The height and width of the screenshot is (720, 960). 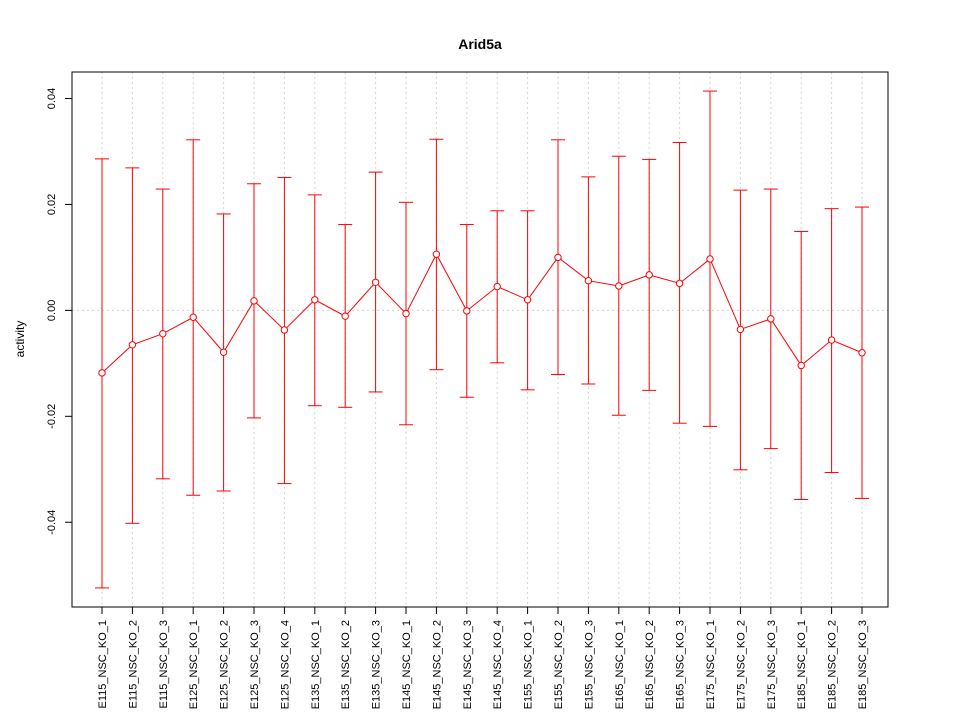 What do you see at coordinates (529, 664) in the screenshot?
I see `x-tick-label: E155_NSC_KO_1` at bounding box center [529, 664].